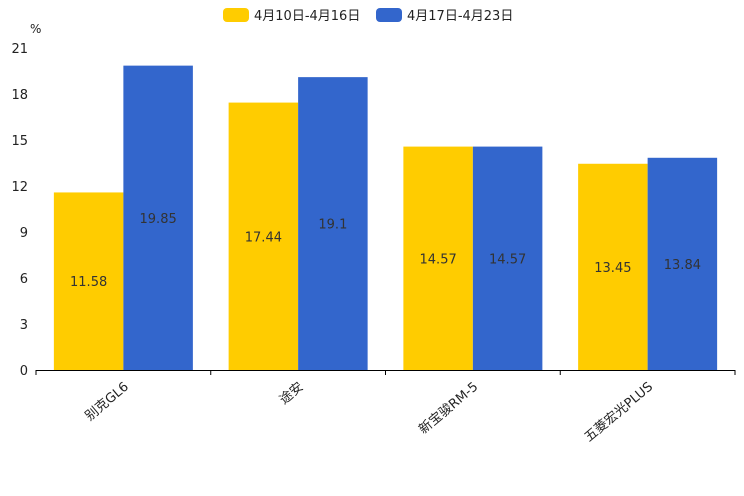 This screenshot has width=744, height=496. I want to click on data-label-1-1: 11.58, so click(88, 282).